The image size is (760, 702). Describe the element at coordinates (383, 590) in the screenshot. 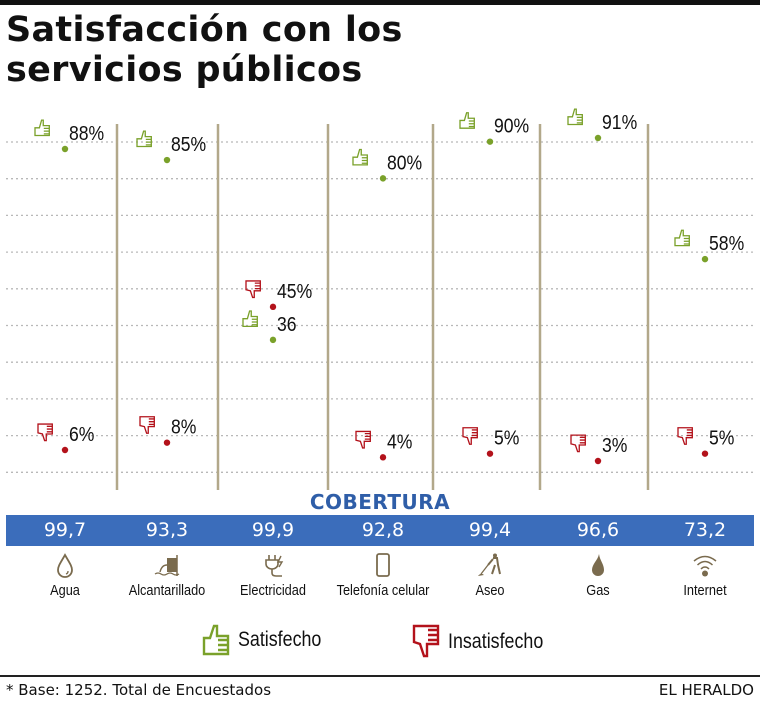

I see `service-label: Telefonía celular` at that location.